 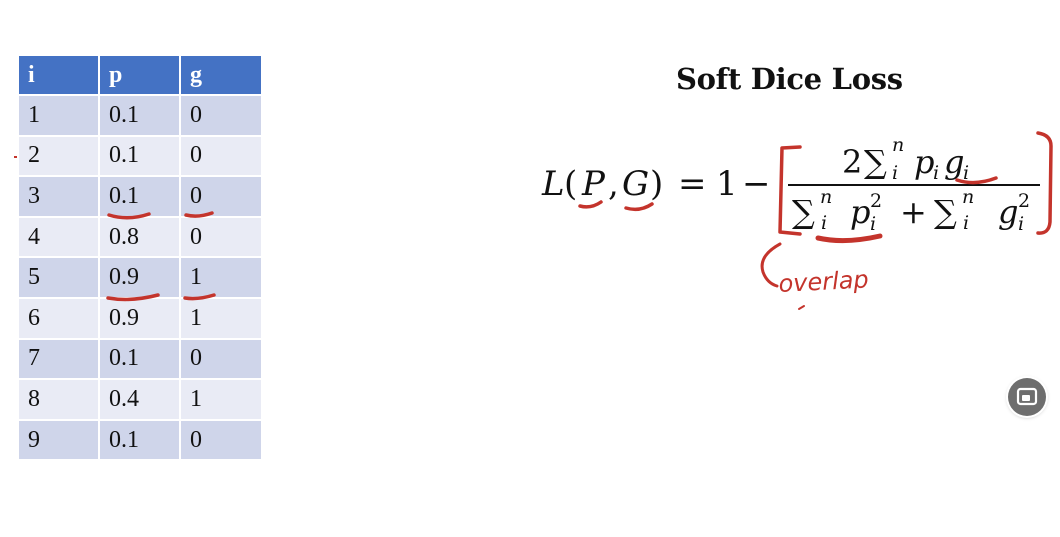 What do you see at coordinates (59, 400) in the screenshot?
I see `cell-i: 8` at bounding box center [59, 400].